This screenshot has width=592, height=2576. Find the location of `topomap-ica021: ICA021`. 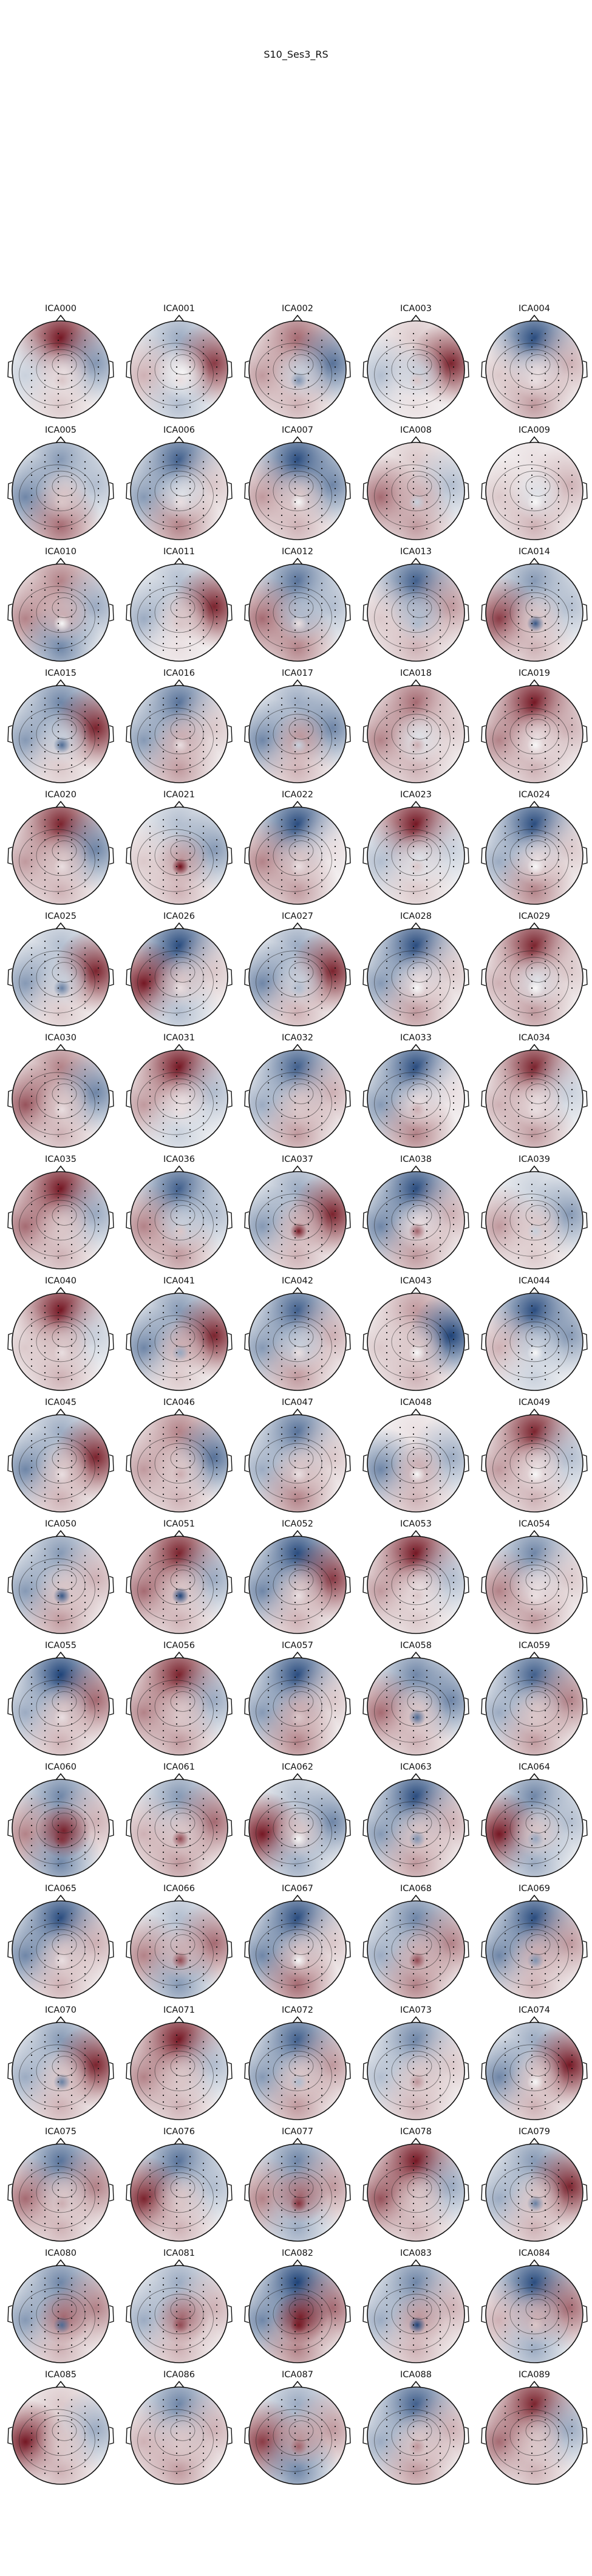

topomap-ica021: ICA021 is located at coordinates (179, 854).